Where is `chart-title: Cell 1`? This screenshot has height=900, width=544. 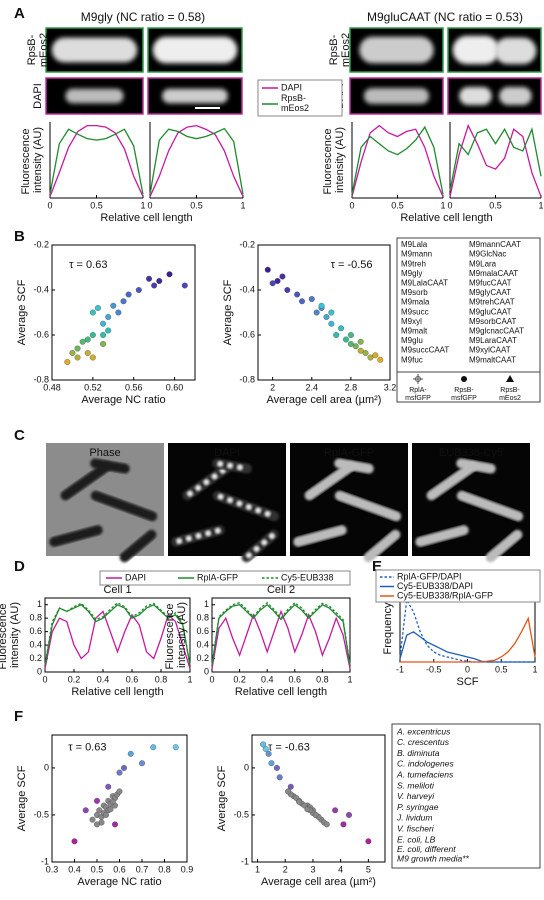 chart-title: Cell 1 is located at coordinates (117, 590).